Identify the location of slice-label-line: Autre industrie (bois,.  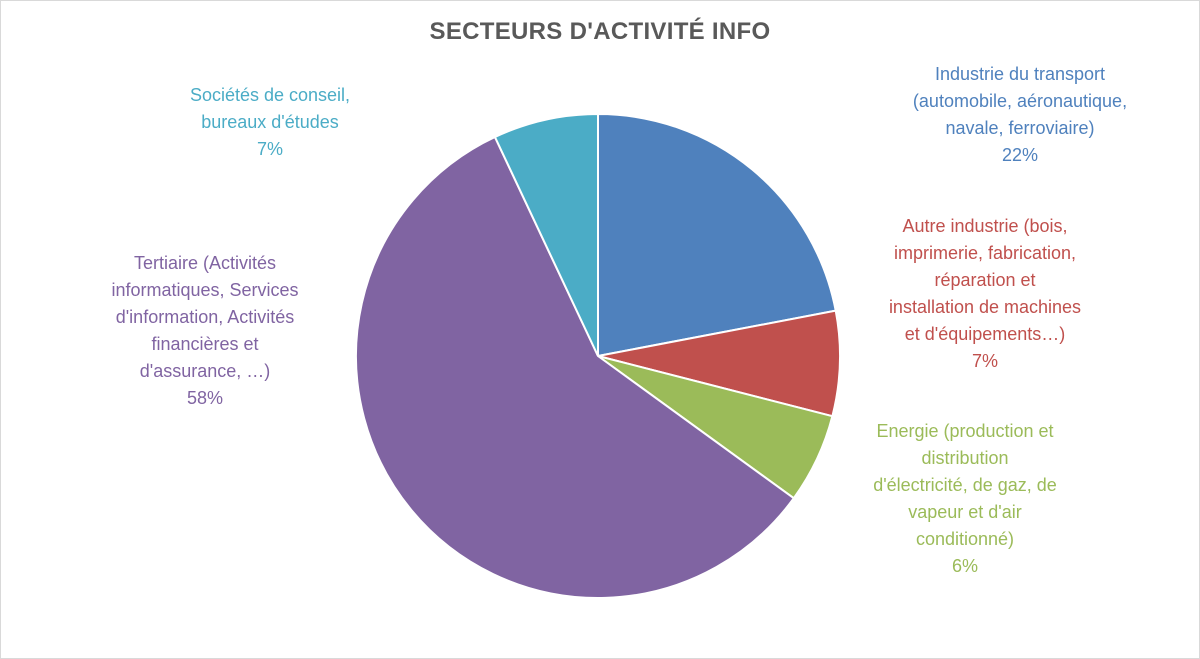
(985, 226).